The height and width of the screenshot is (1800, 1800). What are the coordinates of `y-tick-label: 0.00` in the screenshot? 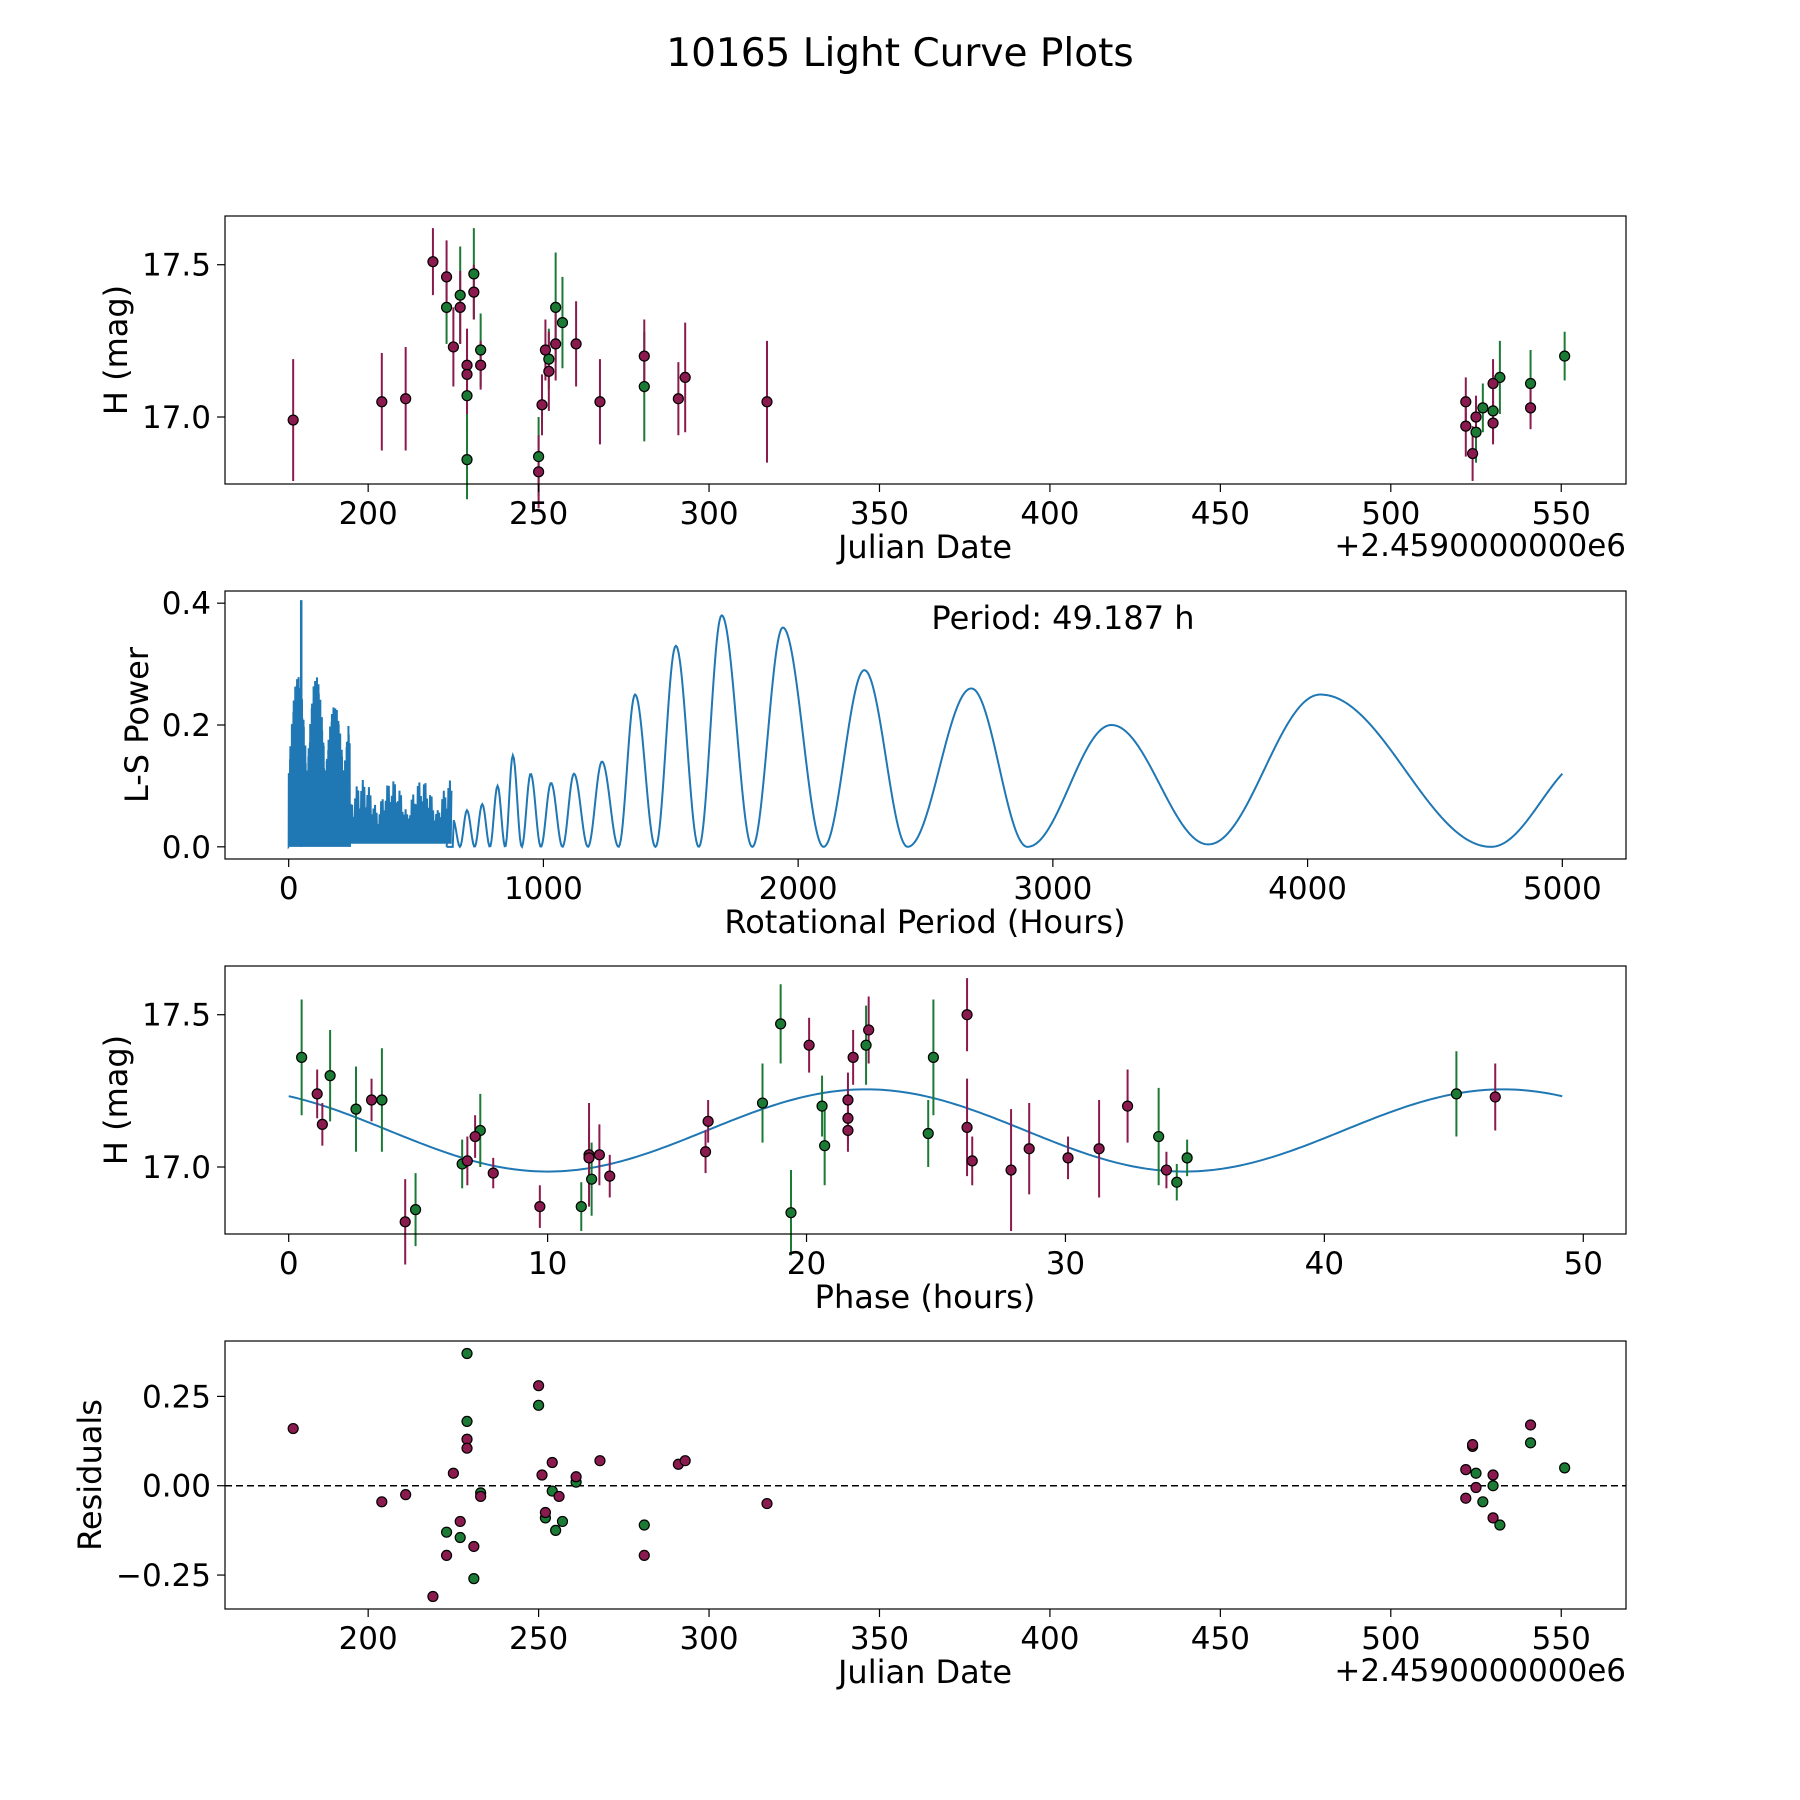 It's located at (176, 1487).